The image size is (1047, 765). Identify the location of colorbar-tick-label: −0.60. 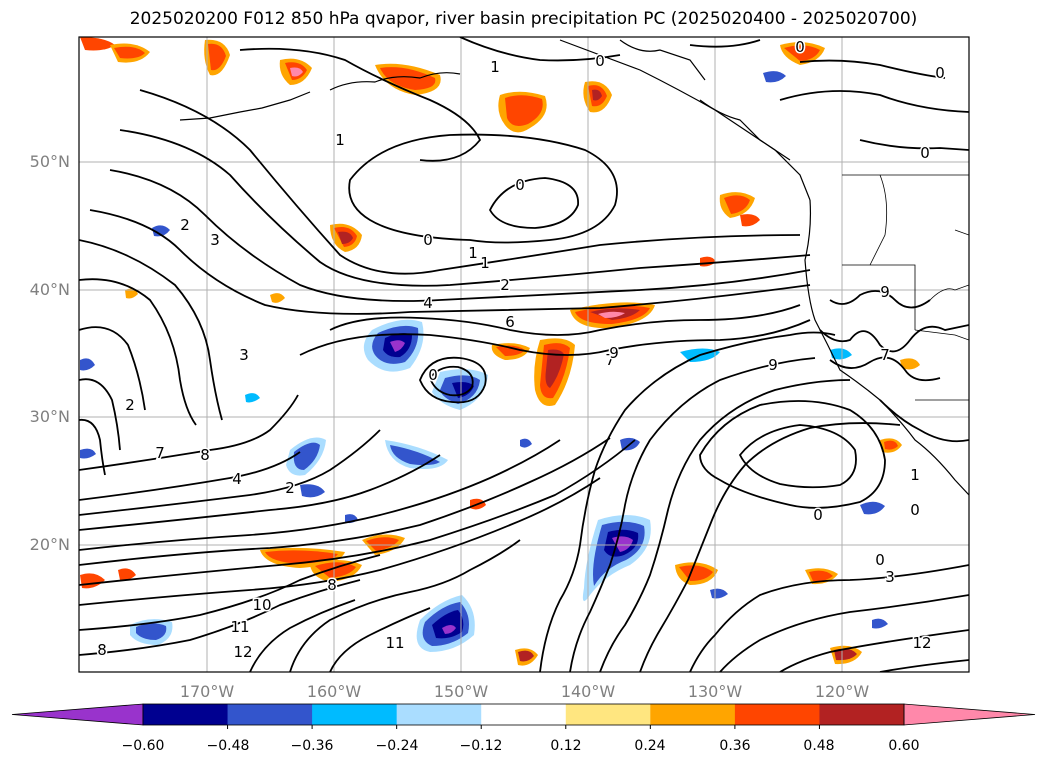
(143, 746).